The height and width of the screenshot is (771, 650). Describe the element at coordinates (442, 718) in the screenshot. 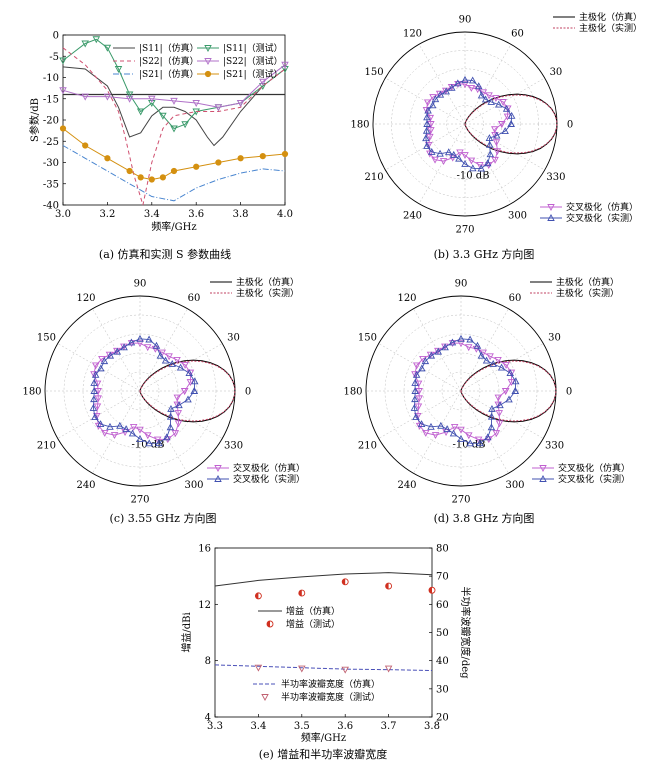

I see `y2-tick-label: 20` at that location.